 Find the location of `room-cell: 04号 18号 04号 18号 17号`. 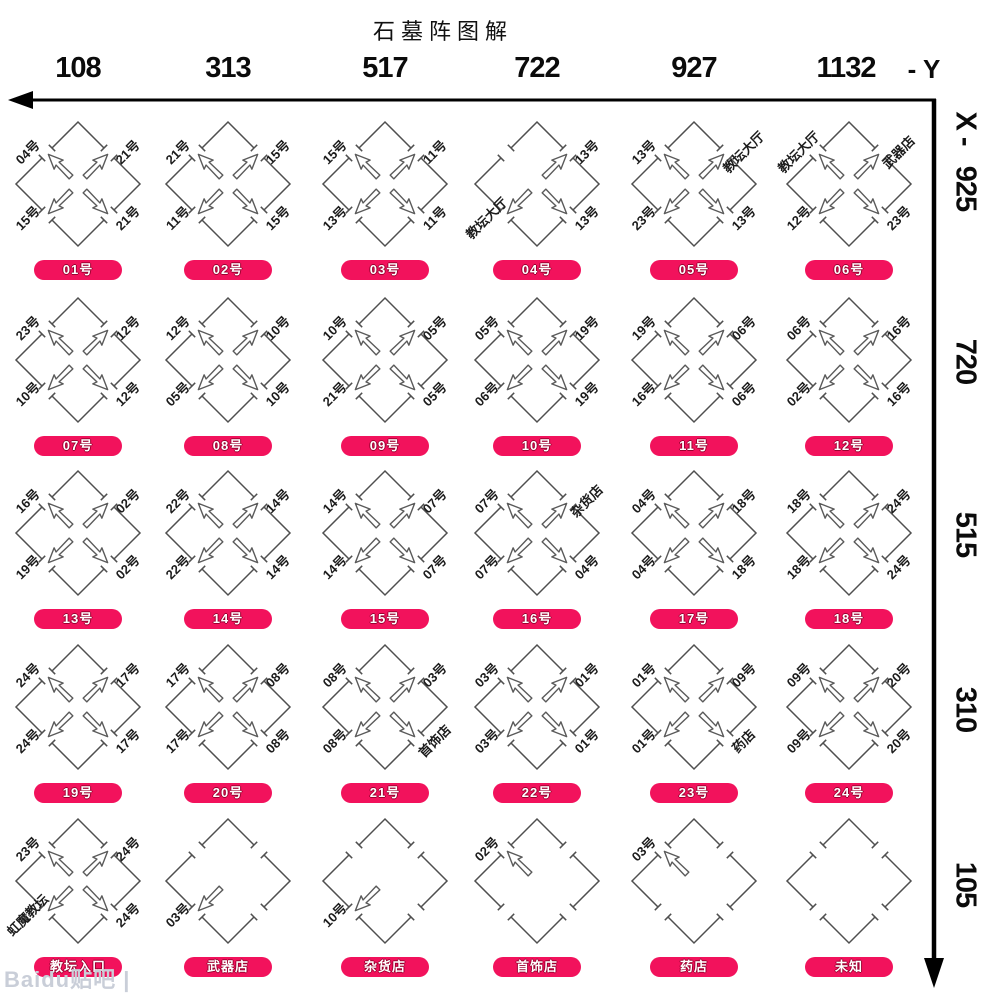

room-cell: 04号 18号 04号 18号 17号 is located at coordinates (694, 548).